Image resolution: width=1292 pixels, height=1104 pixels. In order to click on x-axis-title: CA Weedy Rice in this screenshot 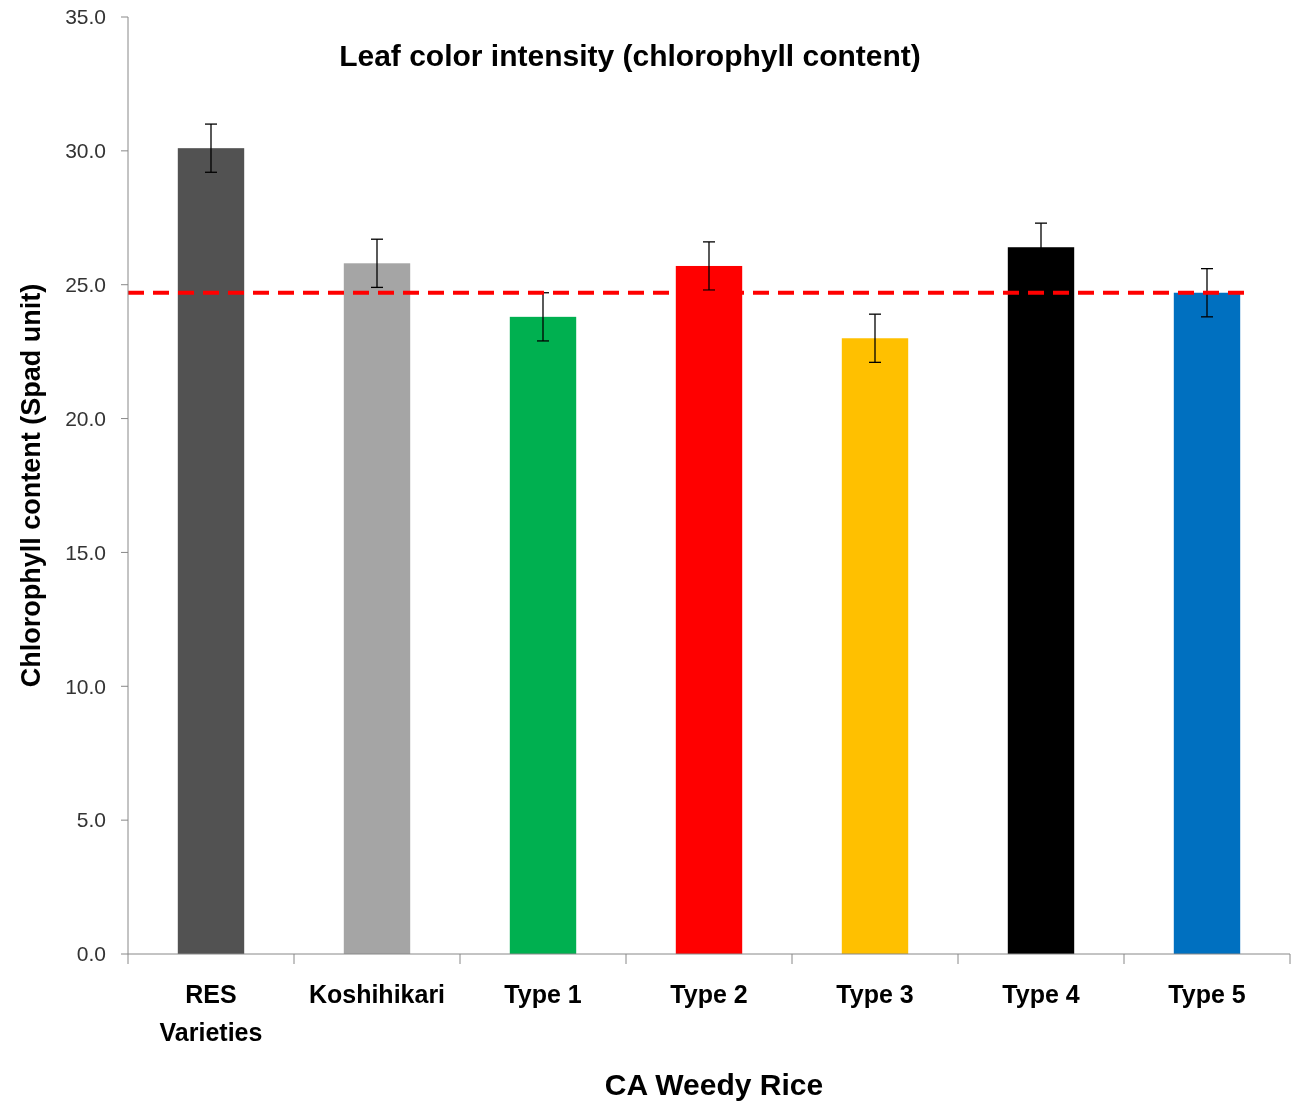, I will do `click(714, 1084)`.